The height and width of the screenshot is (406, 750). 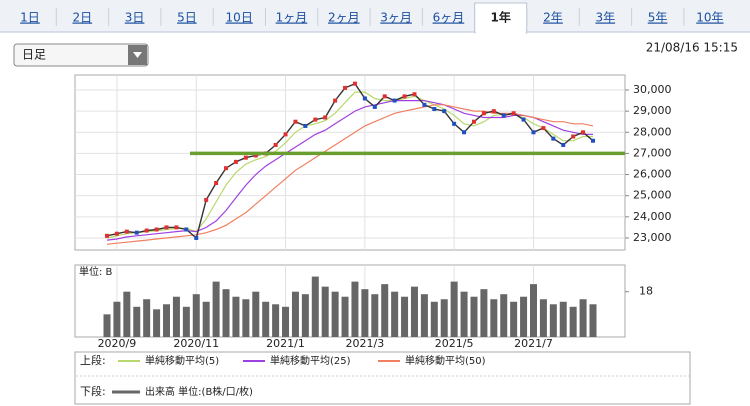 What do you see at coordinates (344, 18) in the screenshot?
I see `tab-label: 2ヶ月` at bounding box center [344, 18].